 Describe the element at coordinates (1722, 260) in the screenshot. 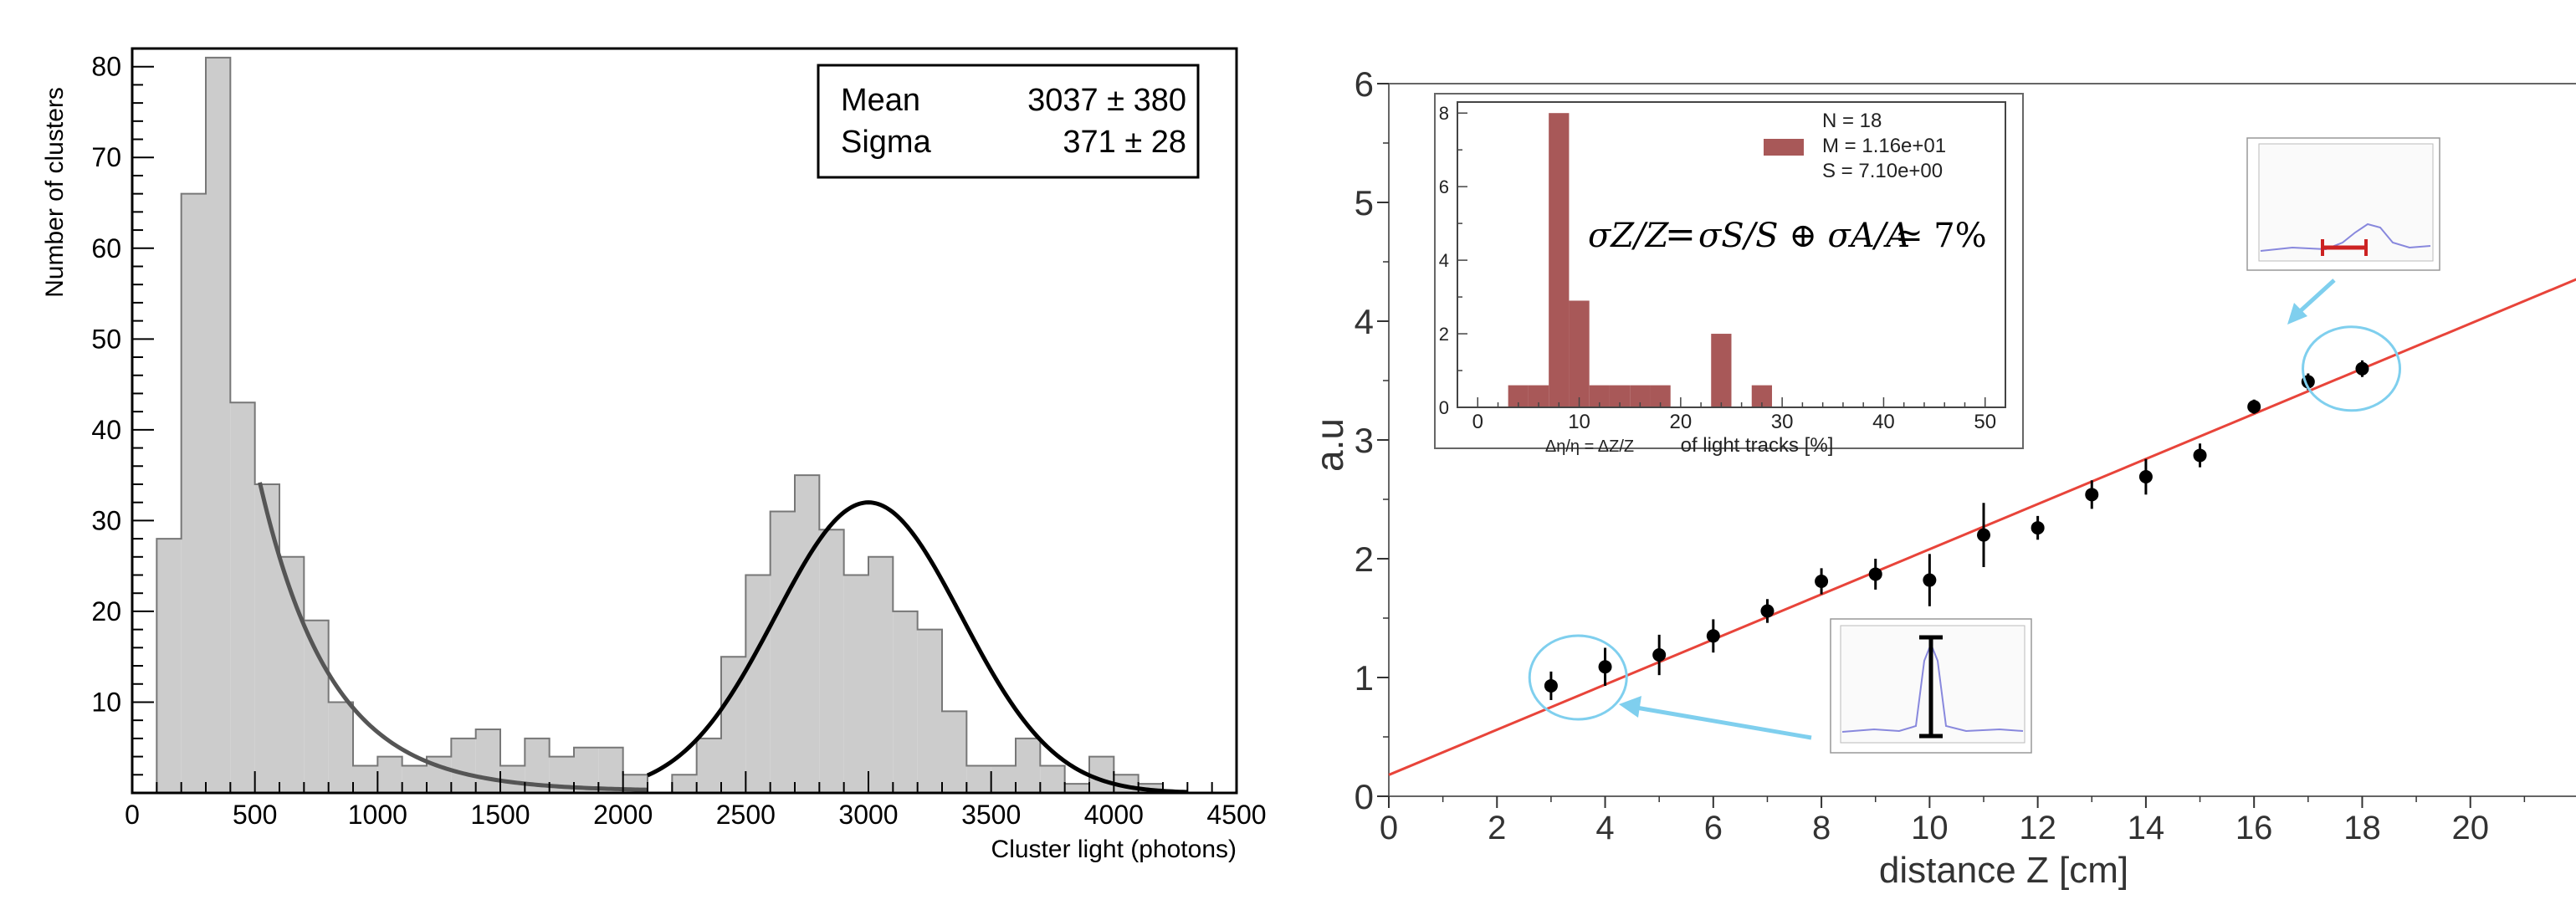

I see `inset-axis-ticks` at that location.